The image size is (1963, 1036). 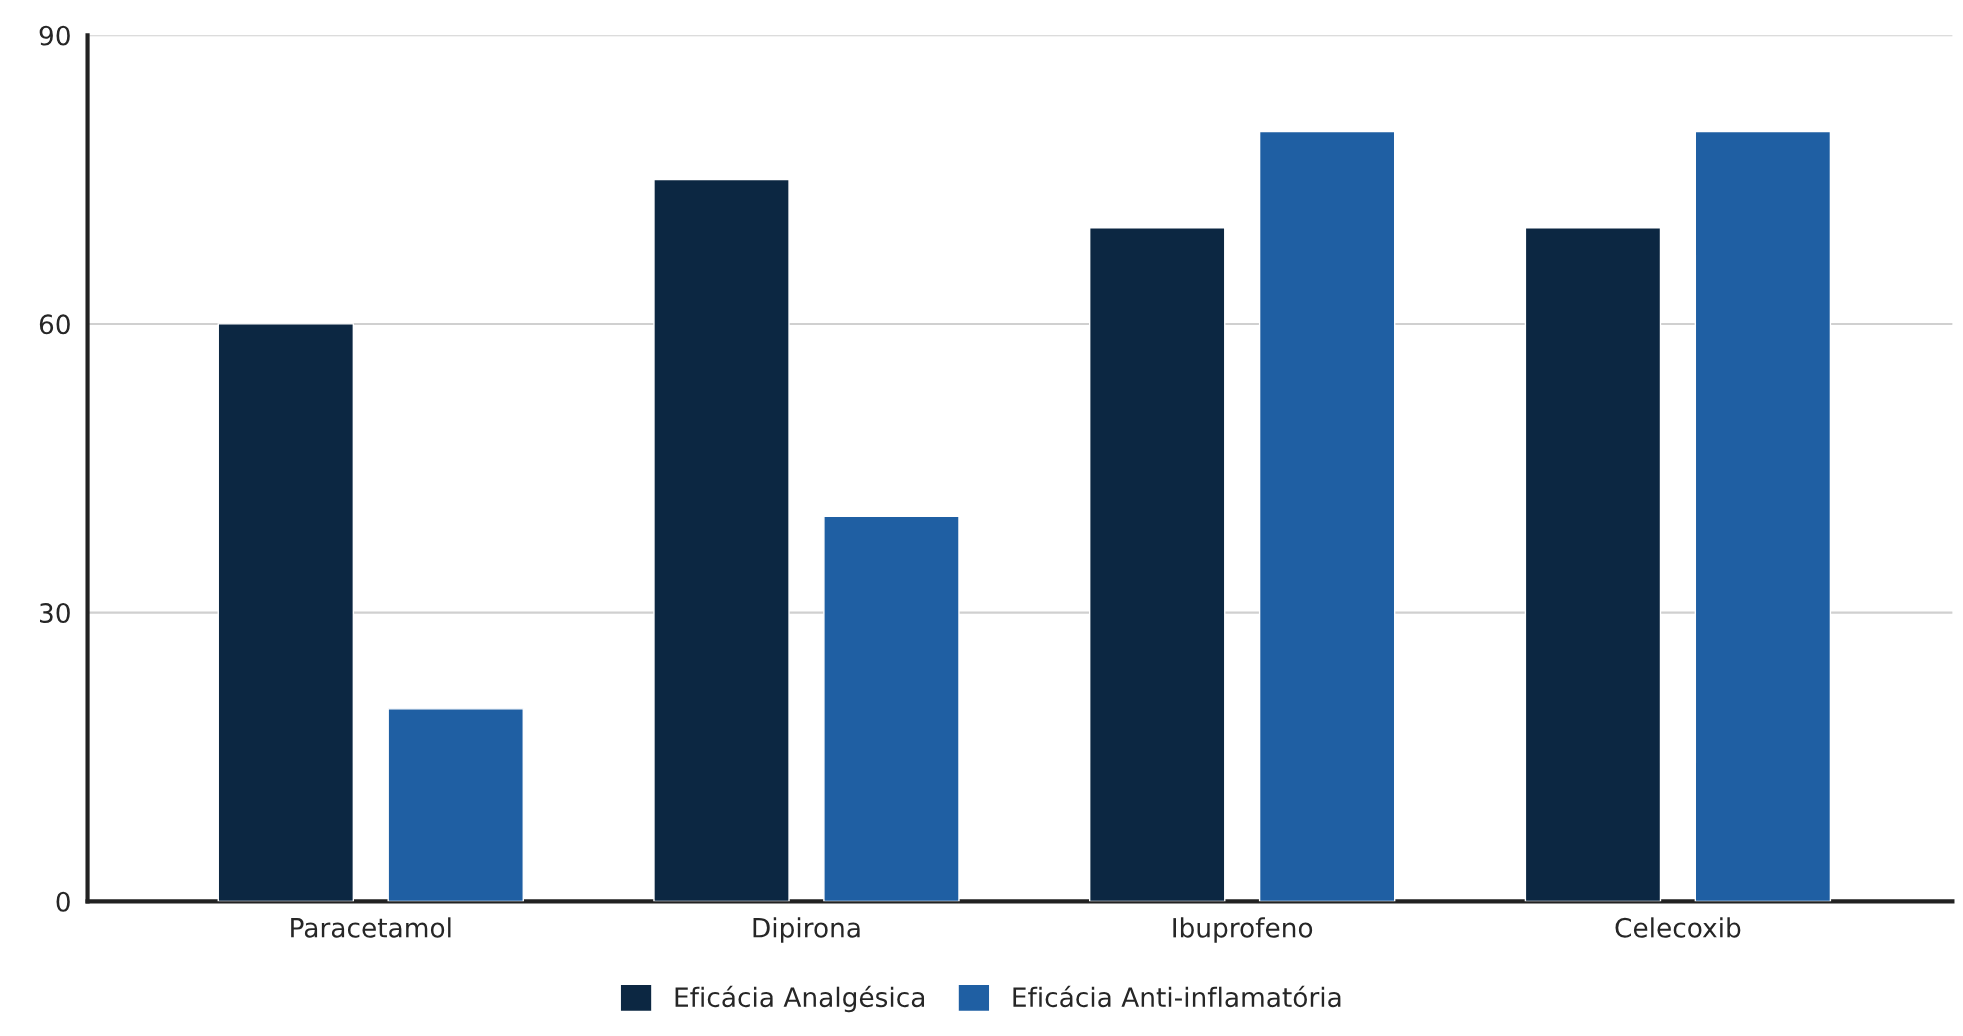 I want to click on y-tick-label: 60, so click(x=54, y=324).